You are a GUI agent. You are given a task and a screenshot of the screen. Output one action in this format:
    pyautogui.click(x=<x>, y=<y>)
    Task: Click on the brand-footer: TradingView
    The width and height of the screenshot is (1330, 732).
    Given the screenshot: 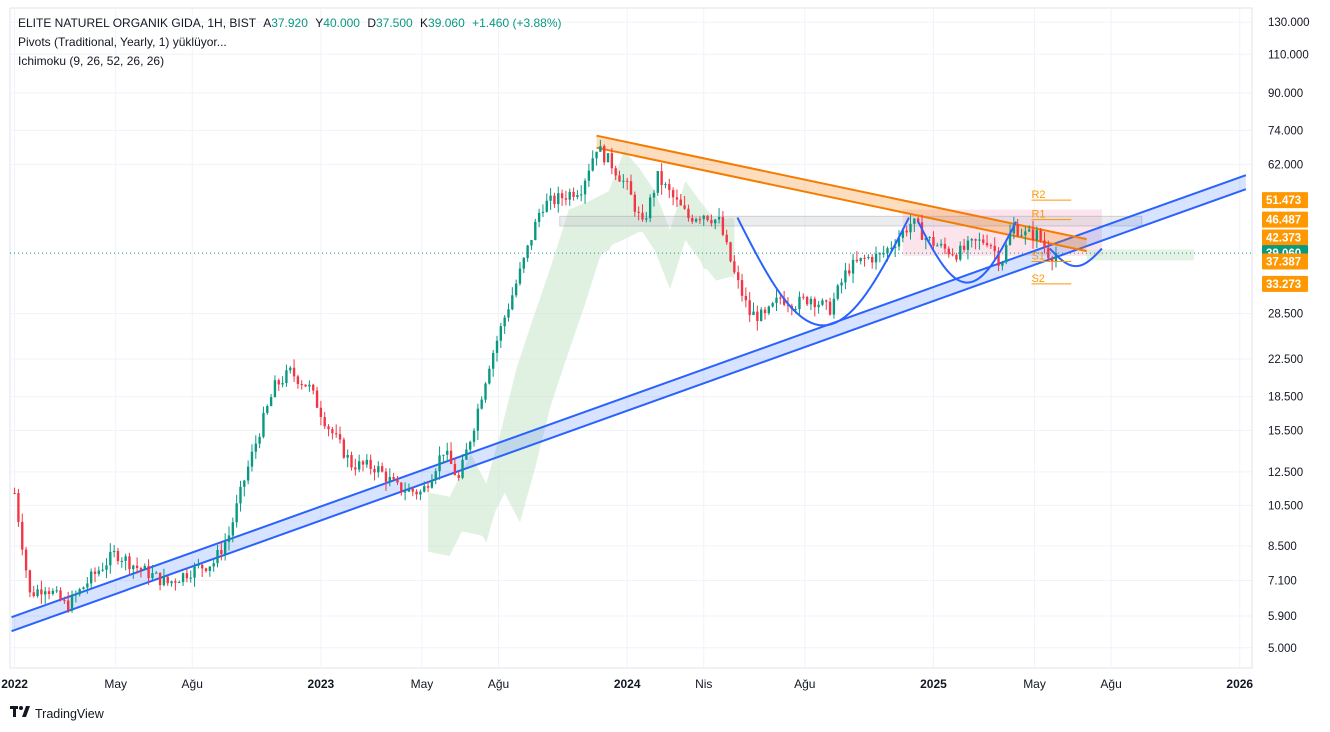 What is the action you would take?
    pyautogui.click(x=57, y=713)
    